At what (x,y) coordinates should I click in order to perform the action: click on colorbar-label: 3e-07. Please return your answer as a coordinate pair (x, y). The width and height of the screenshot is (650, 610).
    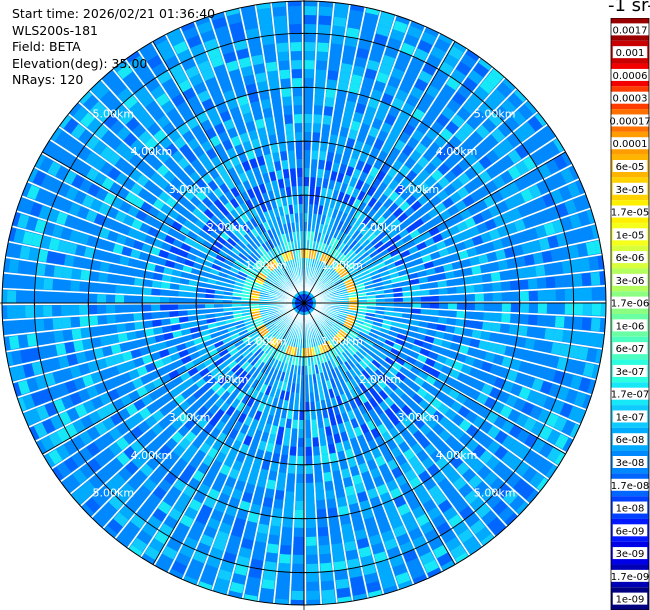
    Looking at the image, I should click on (630, 372).